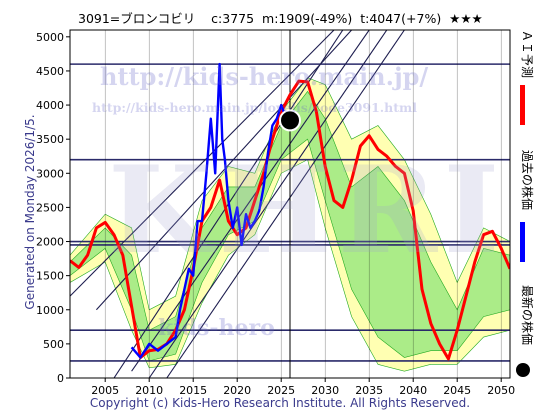  Describe the element at coordinates (50, 105) in the screenshot. I see `y-tick-label-4000: 4000` at that location.